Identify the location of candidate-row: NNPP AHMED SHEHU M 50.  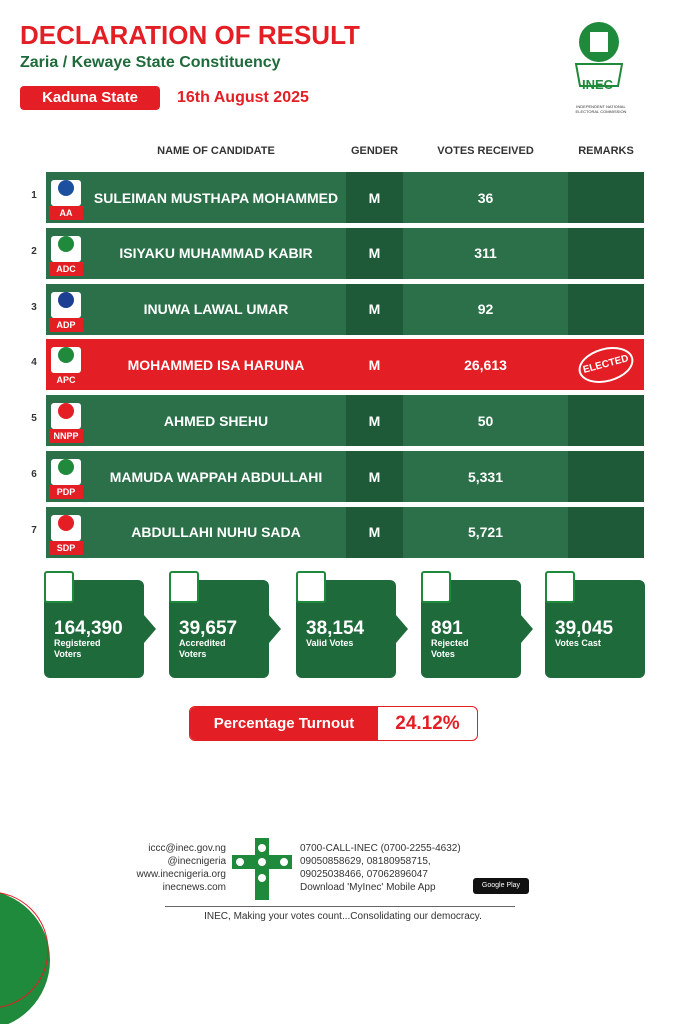
(345, 421).